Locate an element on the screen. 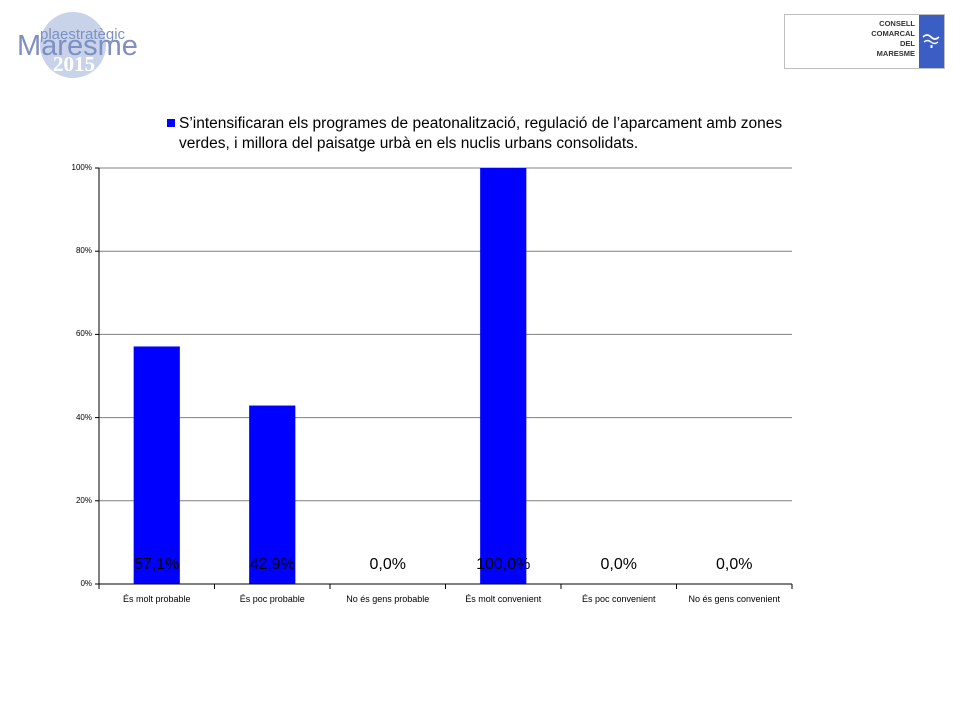  logo-right-line: COMARCAL is located at coordinates (893, 33).